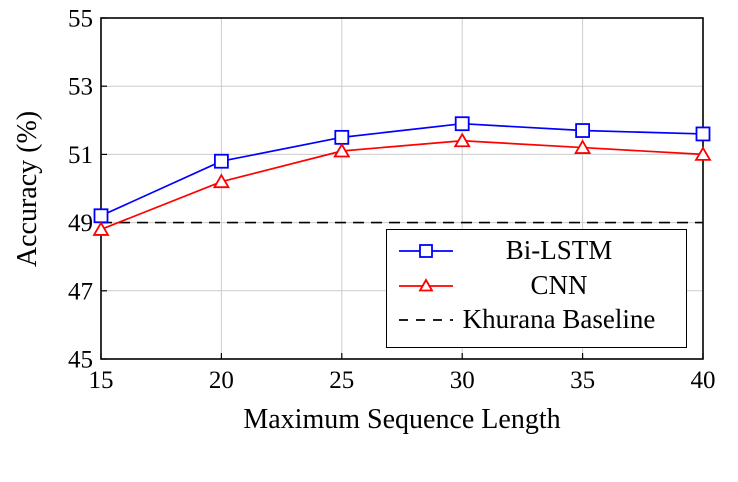 The height and width of the screenshot is (482, 738). I want to click on legend-item-cnn: CNN, so click(536, 285).